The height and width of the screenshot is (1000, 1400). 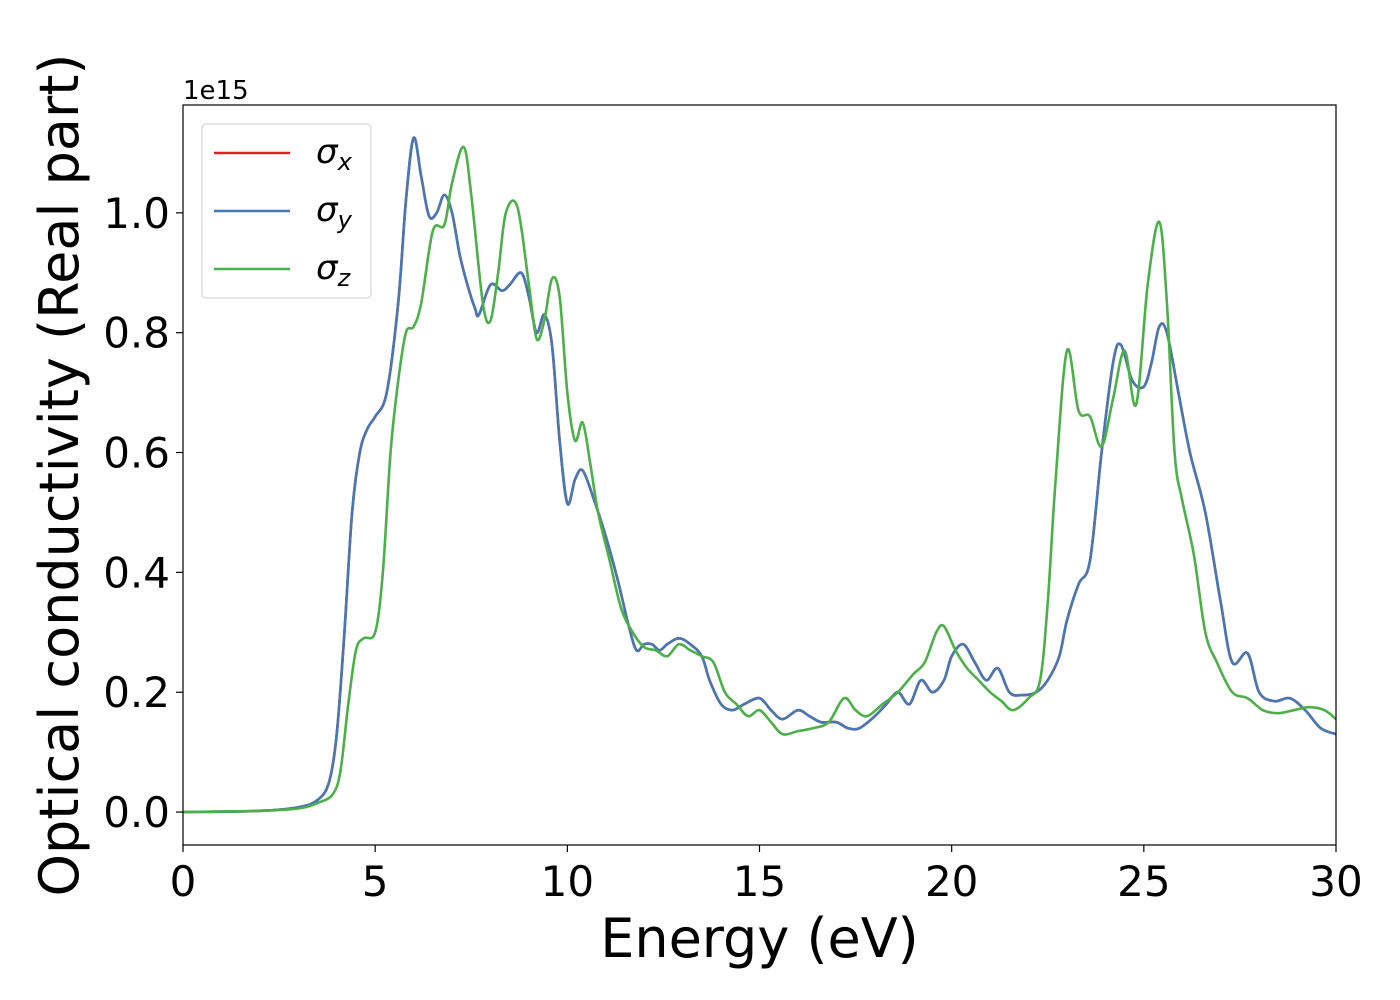 What do you see at coordinates (1335, 881) in the screenshot?
I see `x-tick-label: 30` at bounding box center [1335, 881].